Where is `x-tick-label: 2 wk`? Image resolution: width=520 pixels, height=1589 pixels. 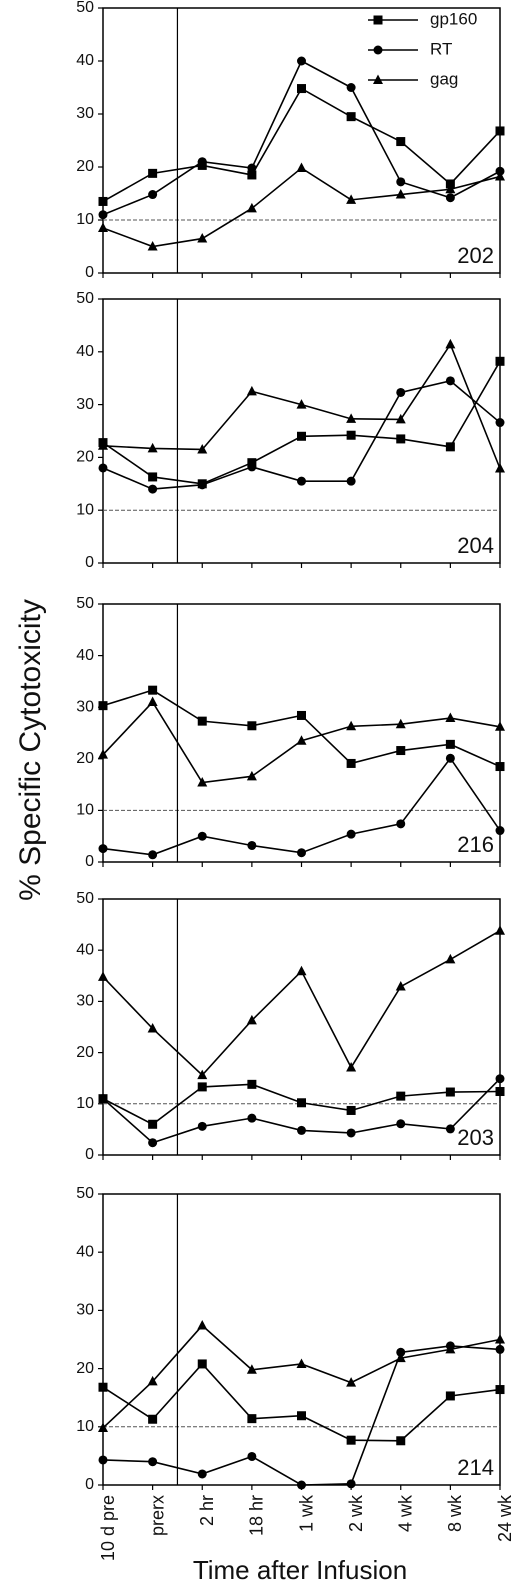
x-tick-label: 2 wk is located at coordinates (356, 1513).